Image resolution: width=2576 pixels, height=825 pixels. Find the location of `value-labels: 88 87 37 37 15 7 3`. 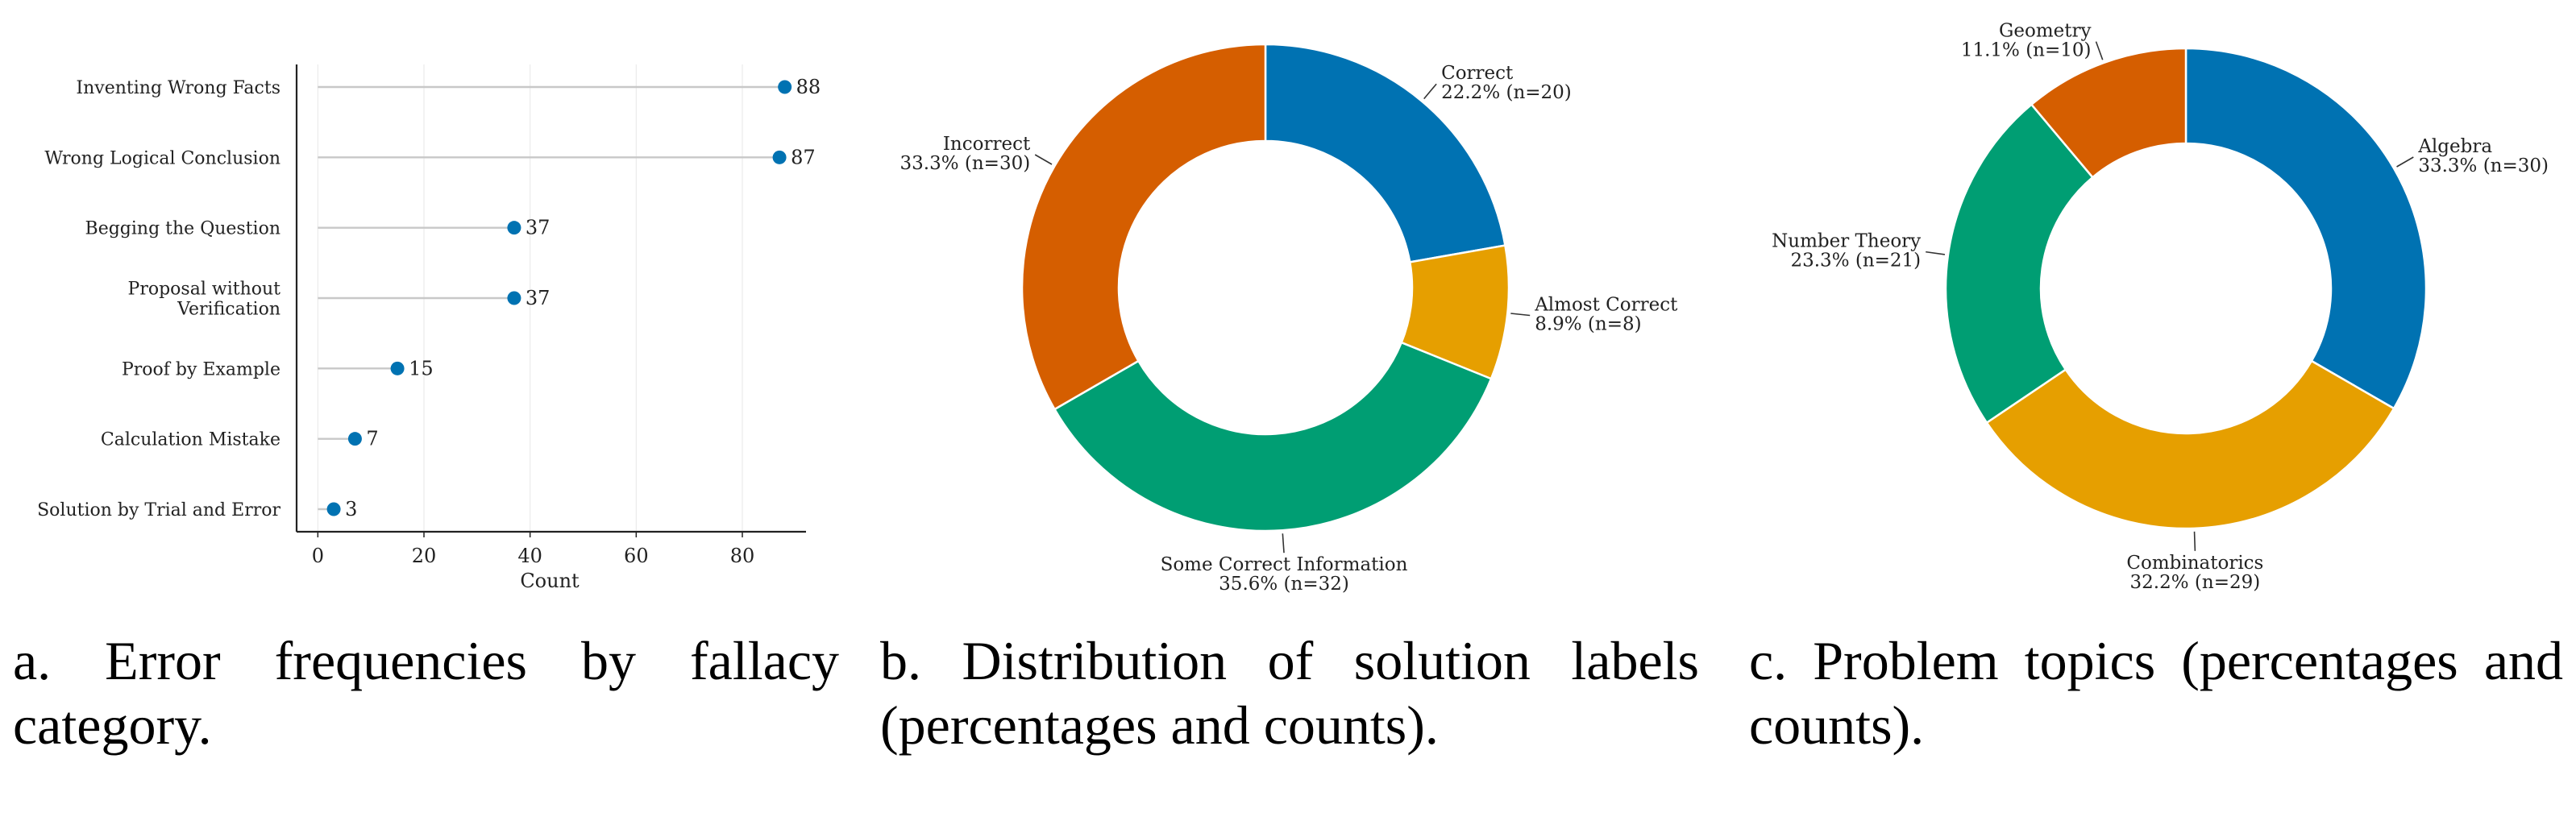

value-labels: 88 87 37 37 15 7 3 is located at coordinates (583, 298).